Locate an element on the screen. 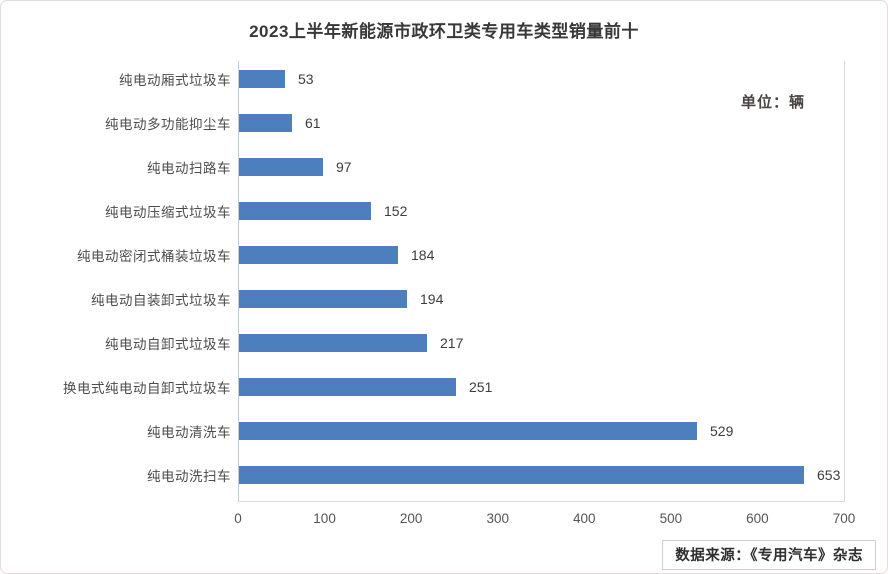 Image resolution: width=888 pixels, height=574 pixels. bar-row: 纯电动密闭式桶装垃圾车 184 is located at coordinates (445, 255).